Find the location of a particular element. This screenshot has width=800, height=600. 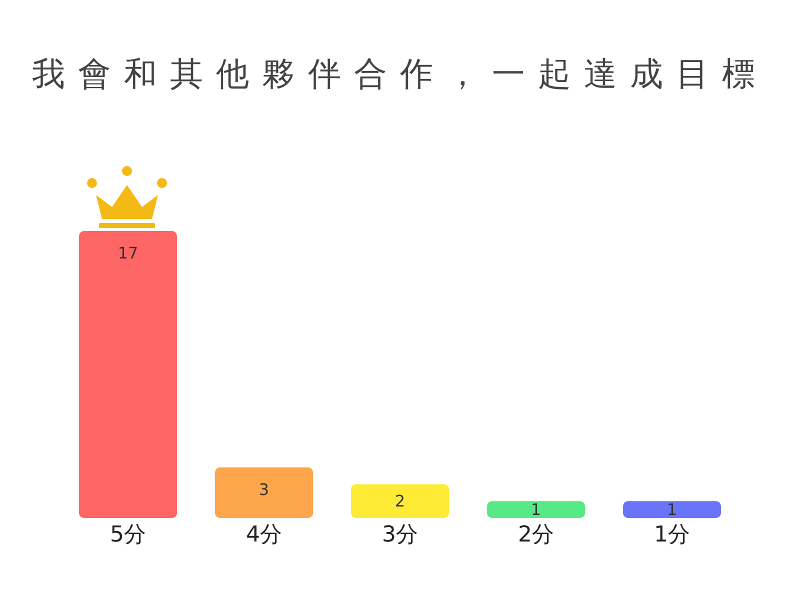

data-label: 3 is located at coordinates (264, 489).